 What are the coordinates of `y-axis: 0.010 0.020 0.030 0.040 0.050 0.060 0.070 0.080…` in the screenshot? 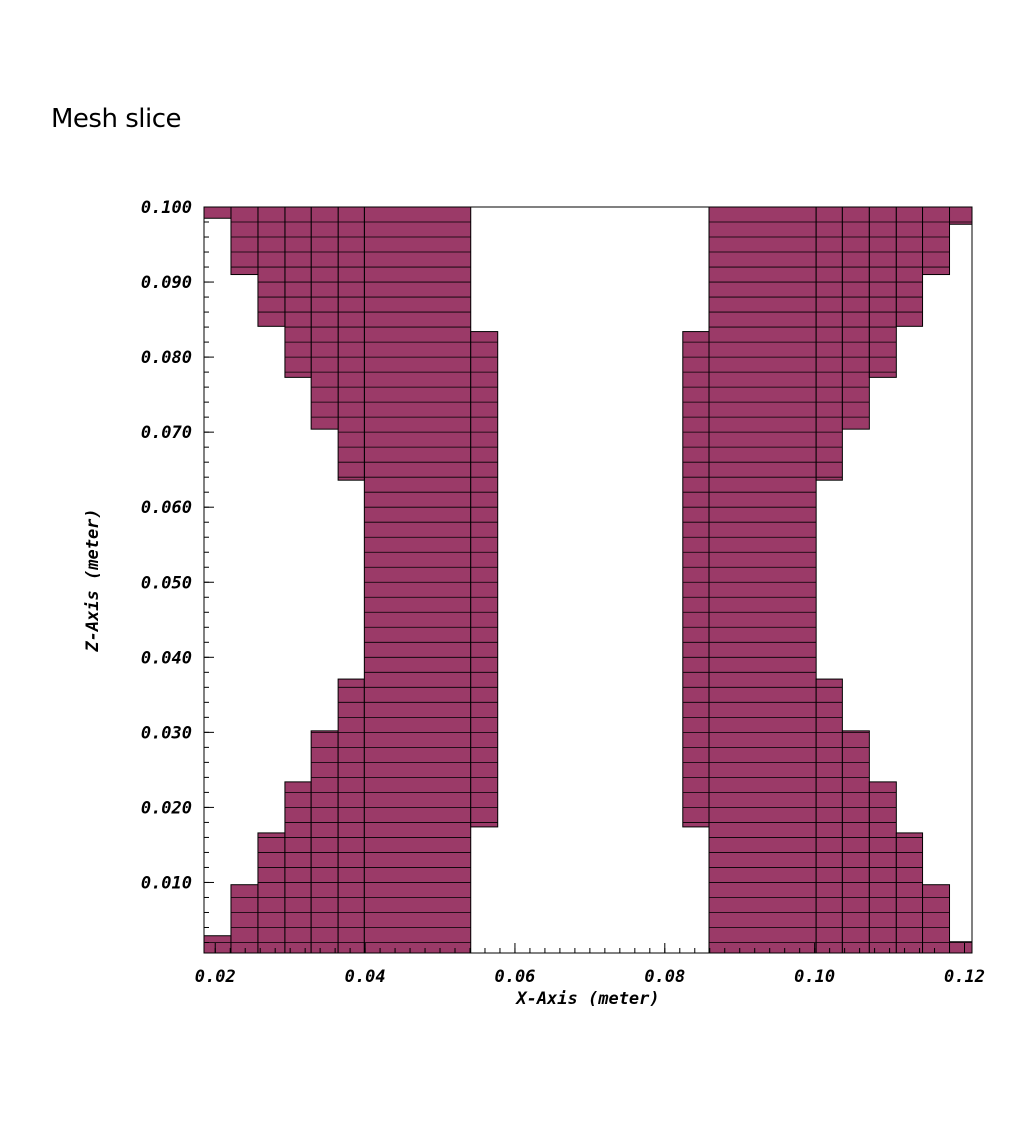 It's located at (177, 570).